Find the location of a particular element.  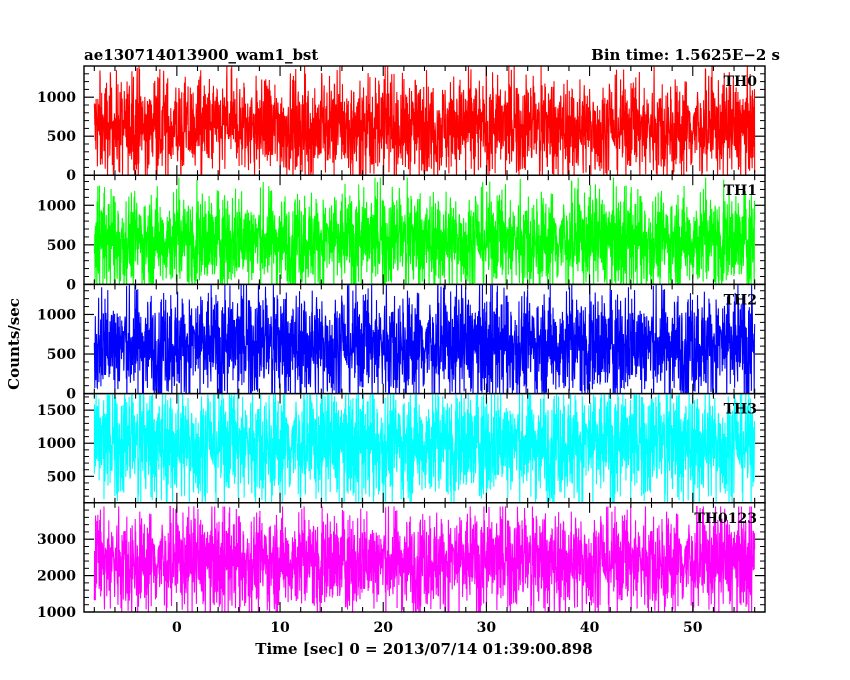

y-tick-label-th2: 500 is located at coordinates (61, 355).